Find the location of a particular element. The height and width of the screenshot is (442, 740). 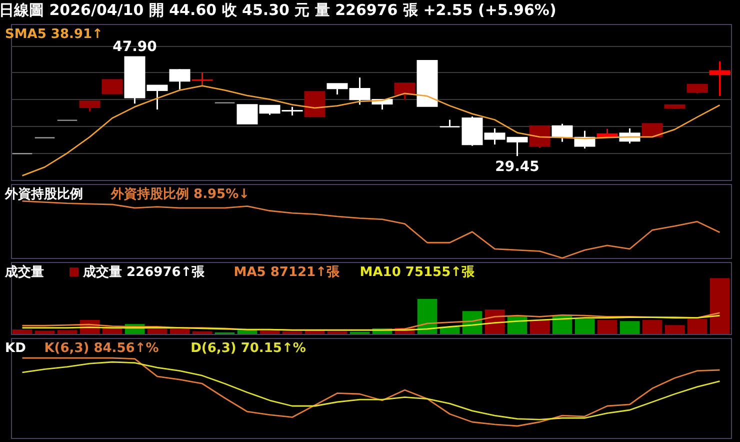

series-label: 外資持股比例 8.95%↓ is located at coordinates (180, 194).